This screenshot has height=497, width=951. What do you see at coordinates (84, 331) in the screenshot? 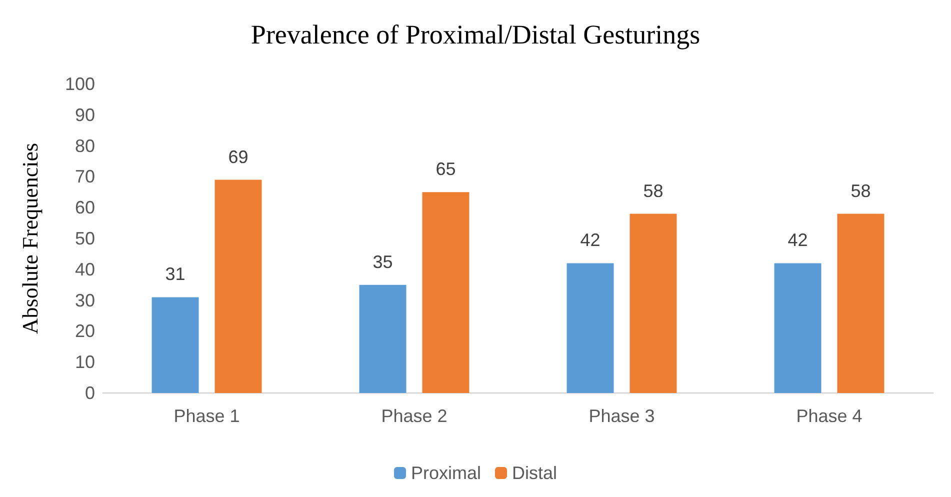
I see `y-tick-label: 20` at bounding box center [84, 331].